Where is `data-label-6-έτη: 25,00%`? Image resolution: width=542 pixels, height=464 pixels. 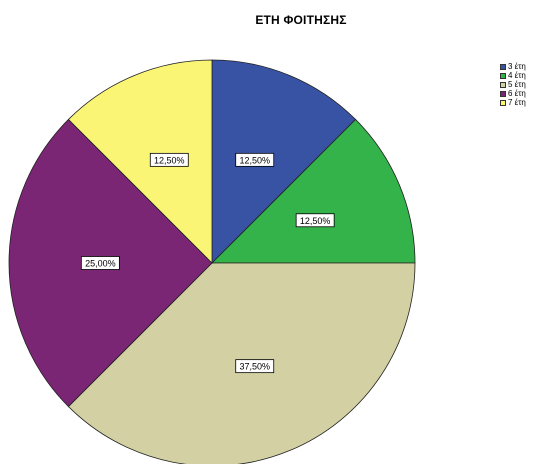 data-label-6-έτη: 25,00% is located at coordinates (100, 263).